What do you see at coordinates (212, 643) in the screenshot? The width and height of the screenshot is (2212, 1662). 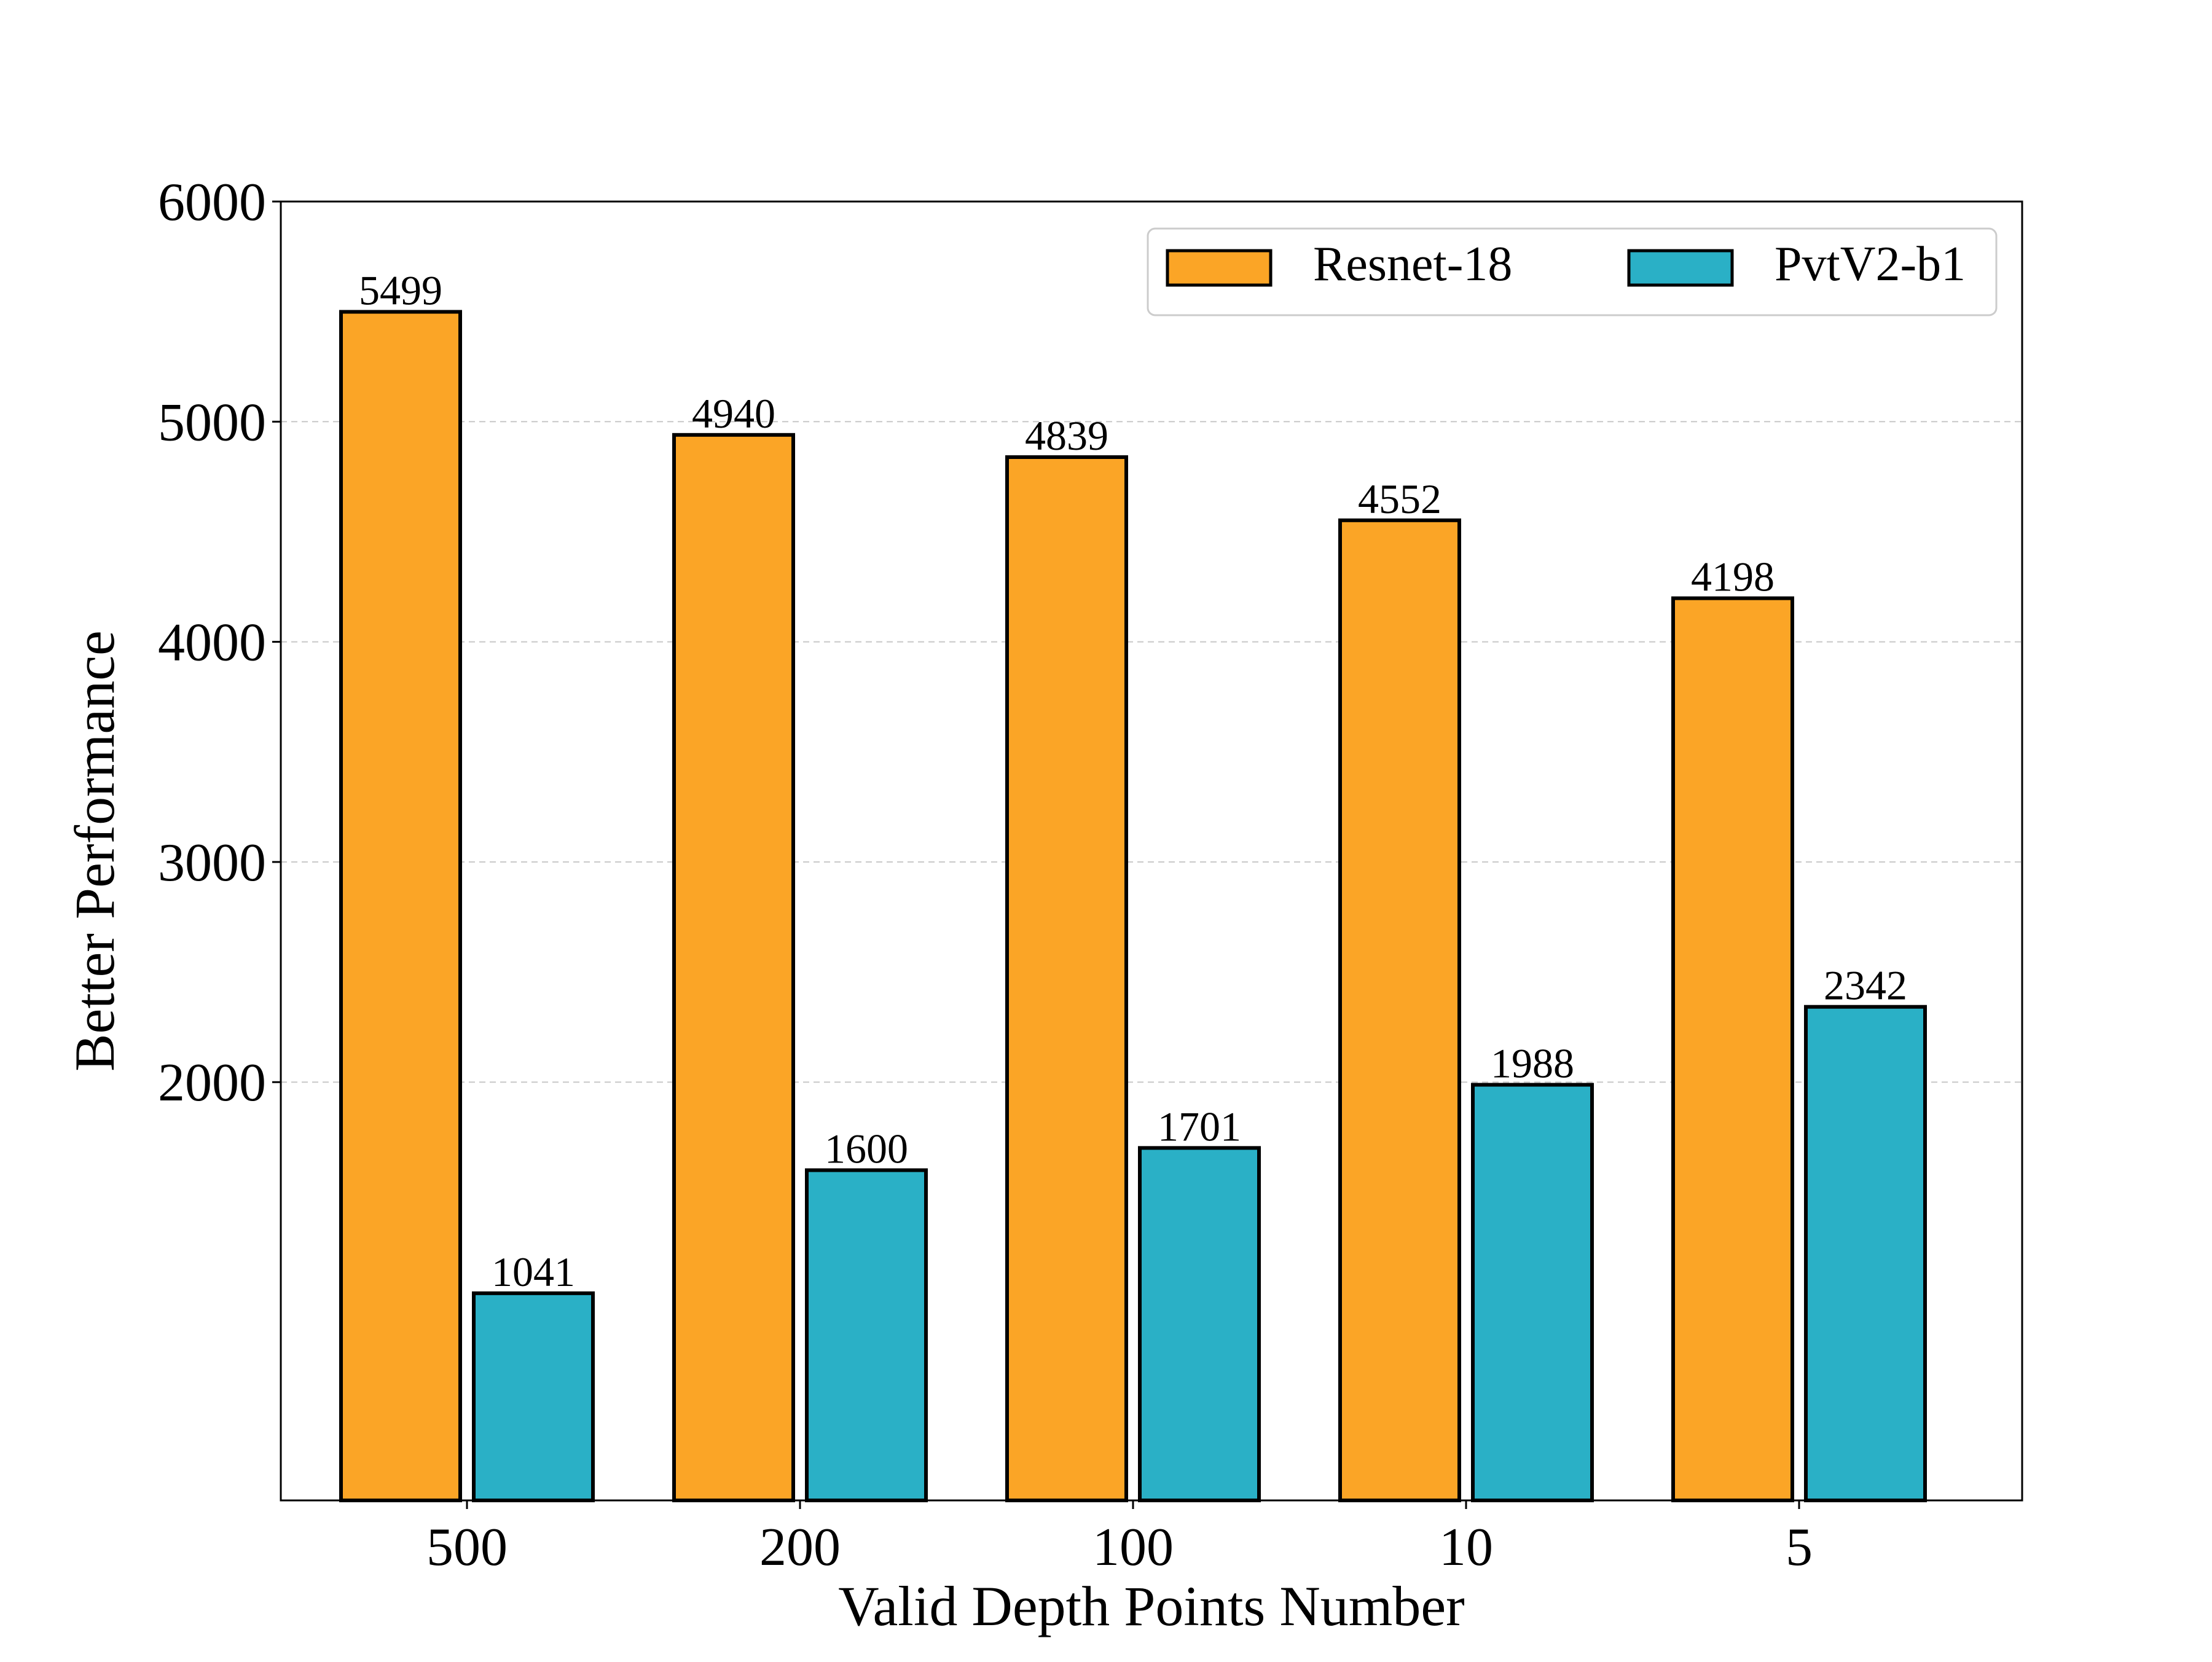 I see `y-tick-label-4000: 4000` at bounding box center [212, 643].